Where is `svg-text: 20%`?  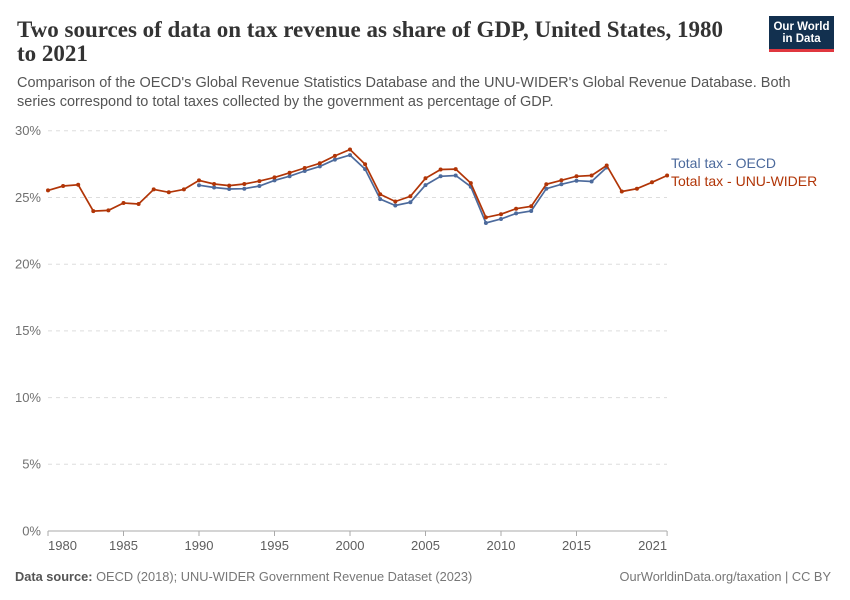 svg-text: 20% is located at coordinates (28, 264).